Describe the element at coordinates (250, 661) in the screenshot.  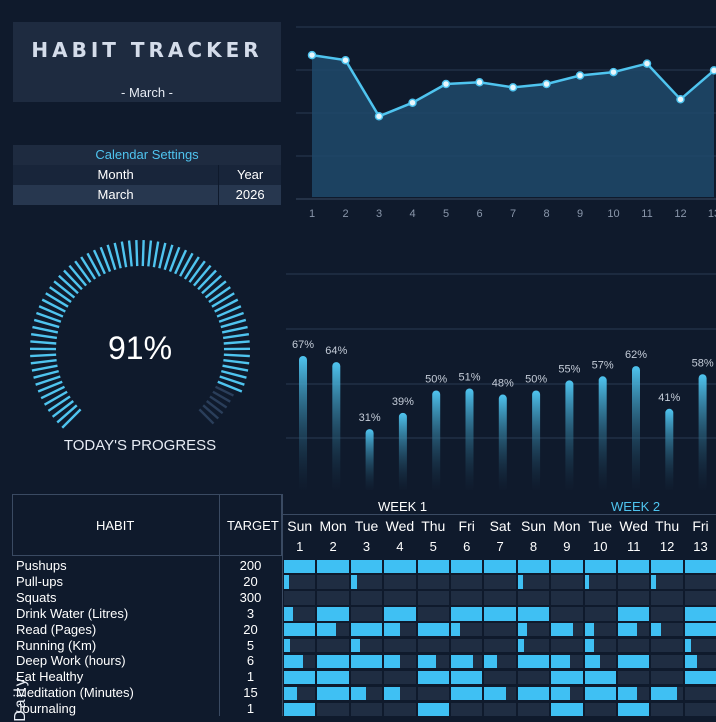
I see `habit-target: 6` at that location.